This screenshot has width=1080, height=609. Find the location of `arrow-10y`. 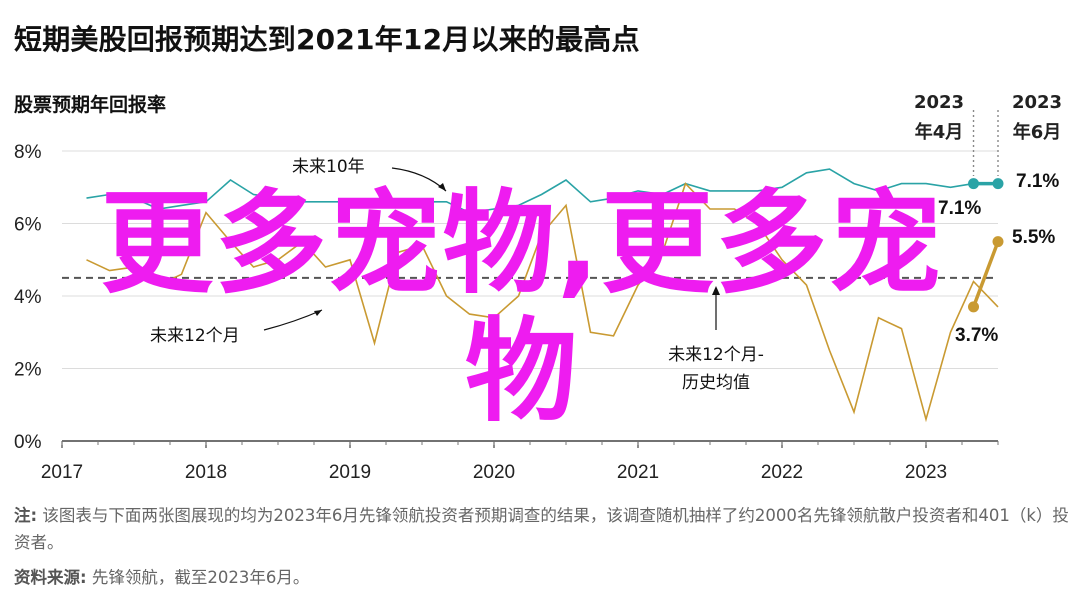

arrow-10y is located at coordinates (419, 179).